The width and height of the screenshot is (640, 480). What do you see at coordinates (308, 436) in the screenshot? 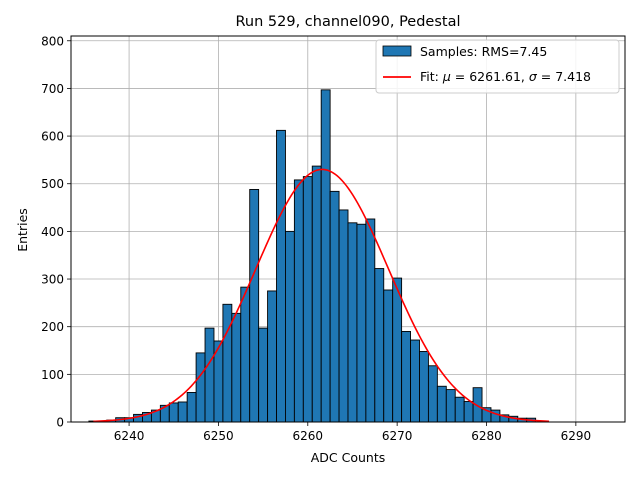
I see `x-tick-label: 6260` at bounding box center [308, 436].